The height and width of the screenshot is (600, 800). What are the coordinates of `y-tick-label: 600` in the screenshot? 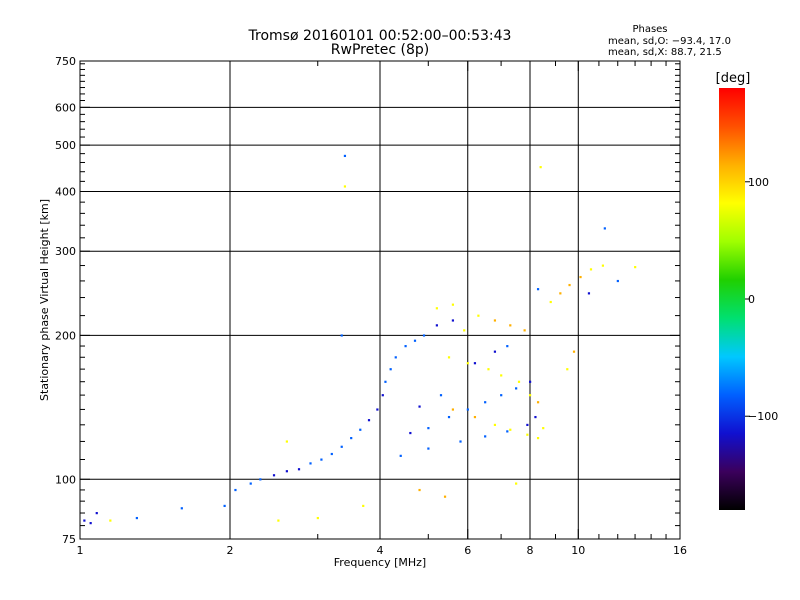 It's located at (65, 107).